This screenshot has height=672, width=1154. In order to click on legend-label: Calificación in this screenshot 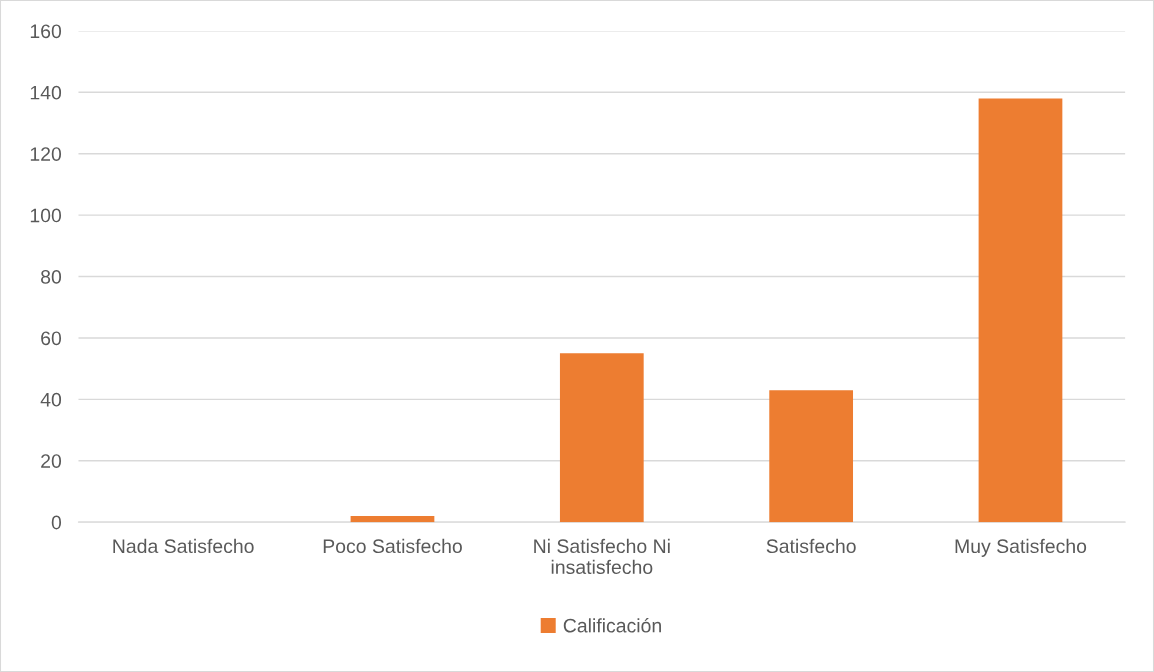, I will do `click(612, 625)`.